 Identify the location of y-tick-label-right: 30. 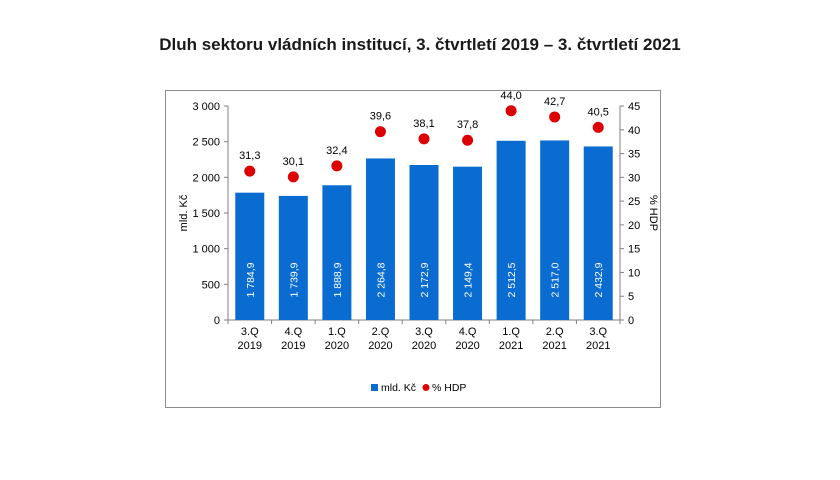
(634, 178).